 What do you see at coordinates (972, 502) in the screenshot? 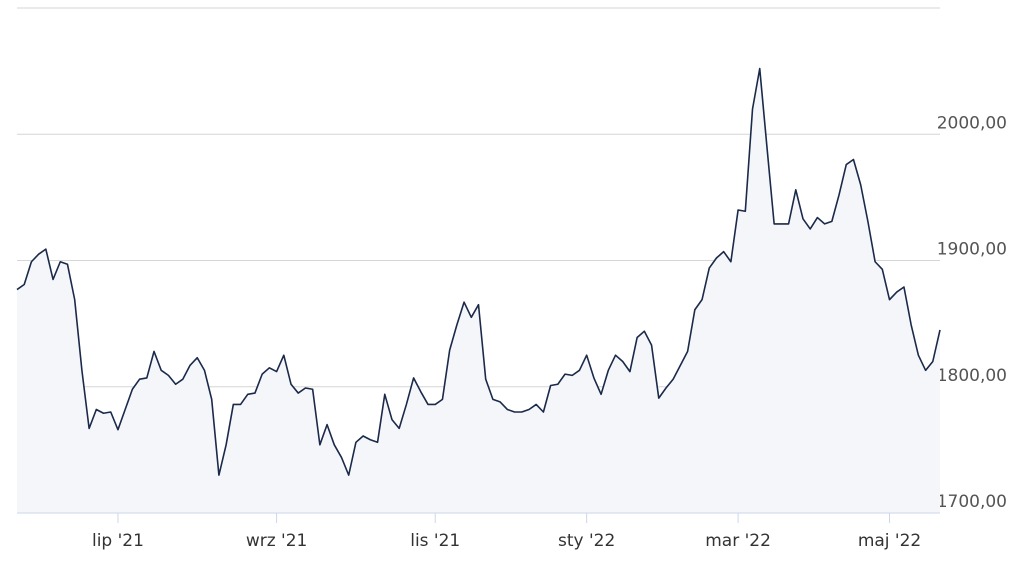
I see `y-tick-label: 1700,00` at bounding box center [972, 502].